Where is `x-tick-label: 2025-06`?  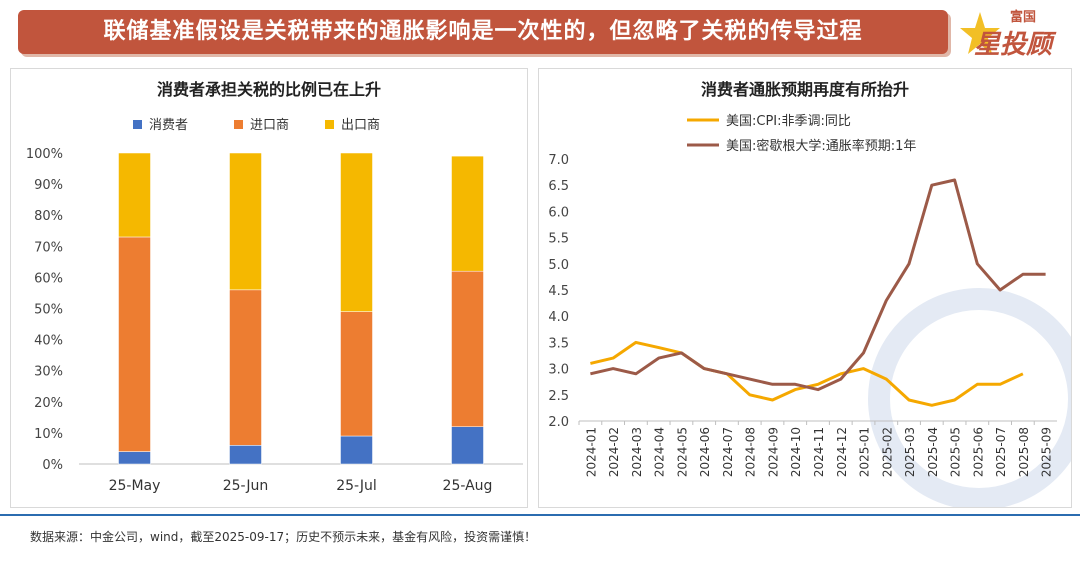 x-tick-label: 2025-06 is located at coordinates (978, 452).